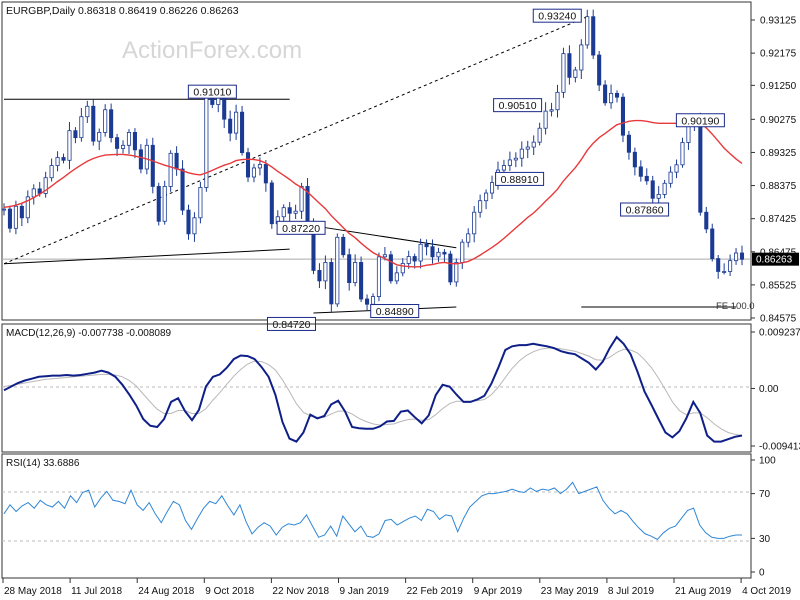 The width and height of the screenshot is (800, 600). I want to click on callout-label: 0.90510, so click(518, 106).